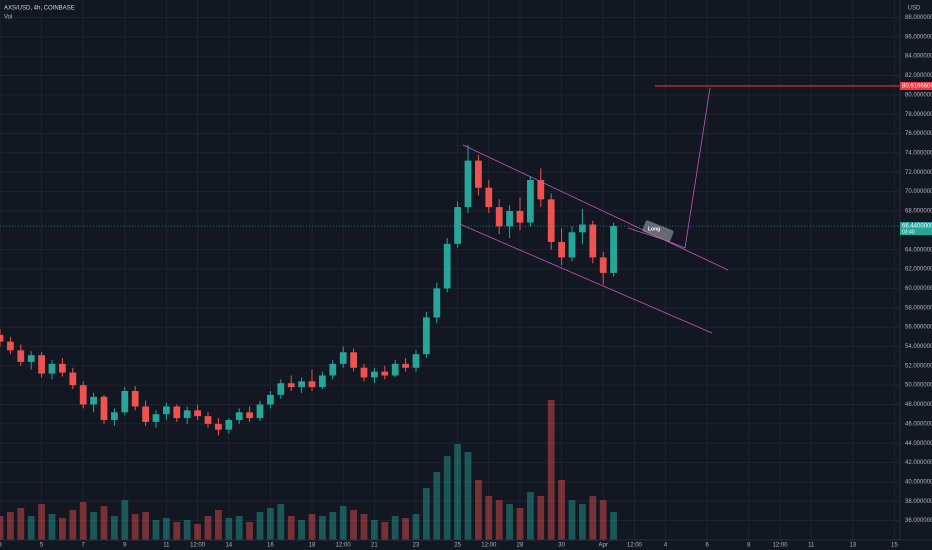  I want to click on y-tick-label: 62.00000000, so click(918, 270).